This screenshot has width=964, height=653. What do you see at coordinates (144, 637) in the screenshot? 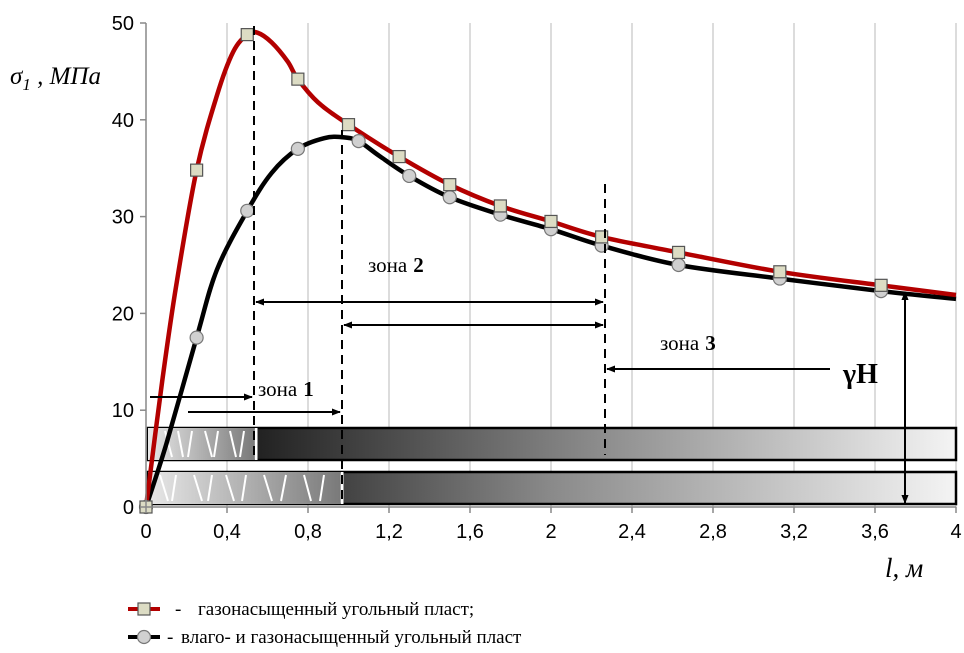
I see `legend-circle-marker` at bounding box center [144, 637].